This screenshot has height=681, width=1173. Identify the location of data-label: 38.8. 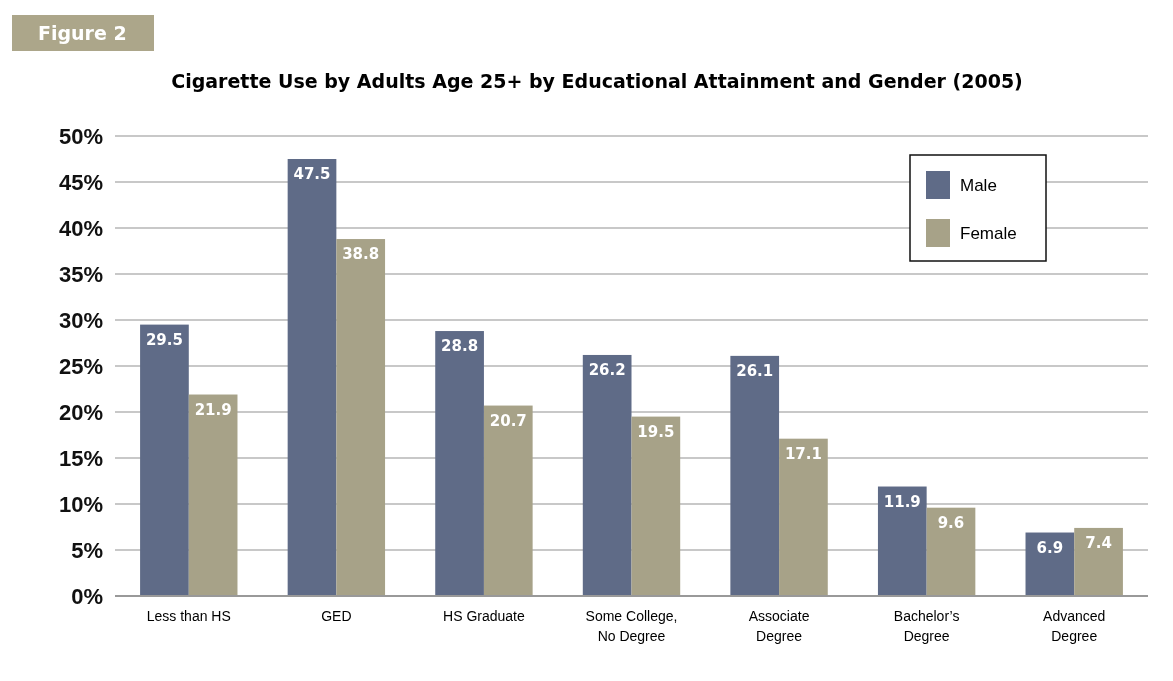
(361, 254).